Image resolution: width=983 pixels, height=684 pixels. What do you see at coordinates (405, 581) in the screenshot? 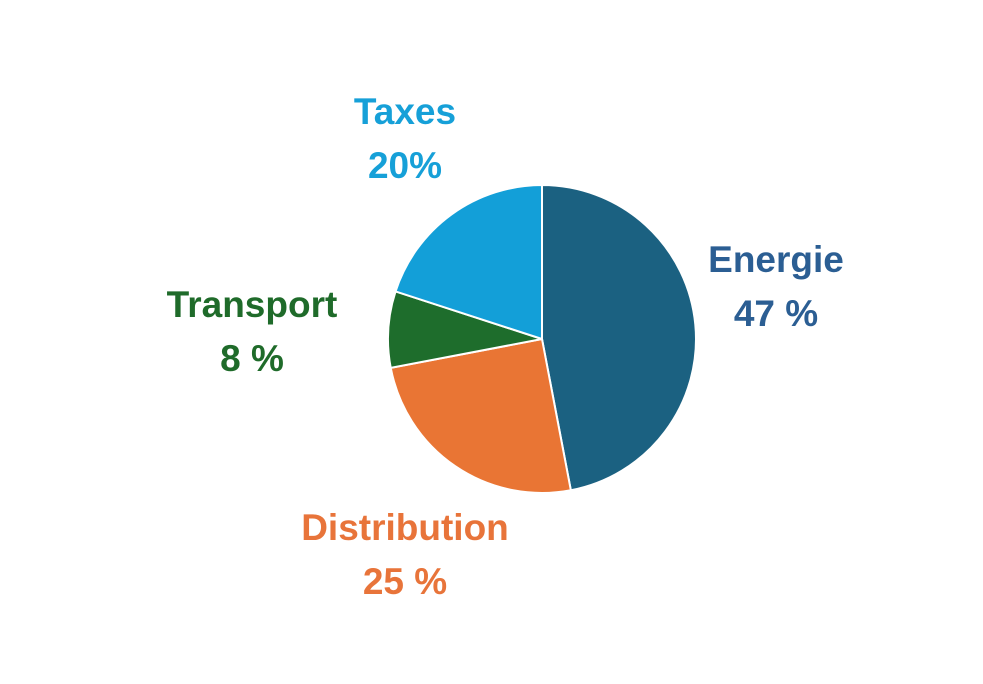
I see `slice-value-distribution: 25 %` at bounding box center [405, 581].